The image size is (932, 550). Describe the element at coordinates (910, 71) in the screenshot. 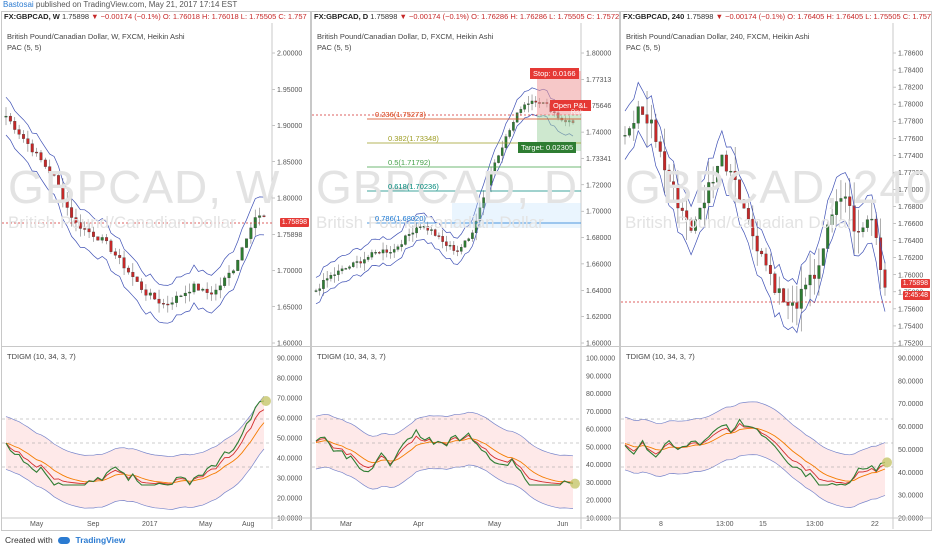

I see `price-tick-label: 1.78400` at that location.